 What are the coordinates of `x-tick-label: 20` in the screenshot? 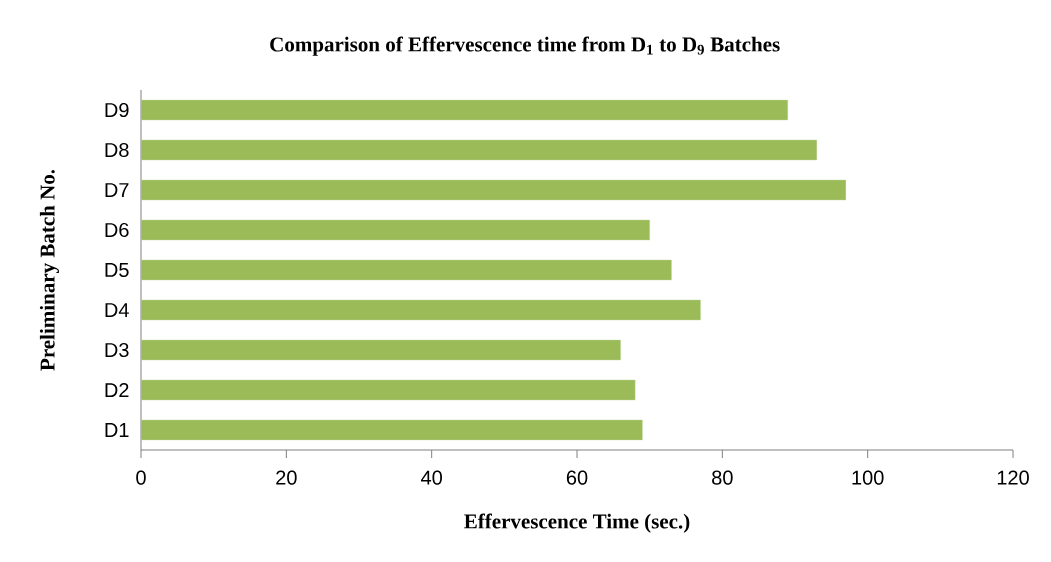 It's located at (286, 477).